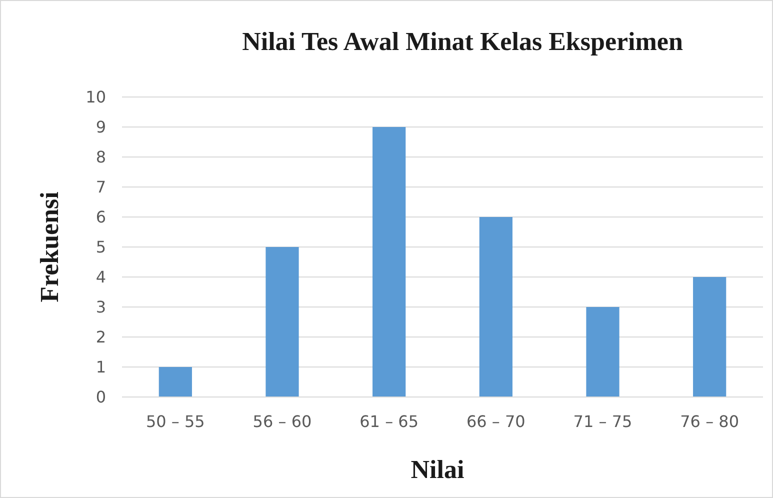 This screenshot has height=498, width=773. What do you see at coordinates (437, 469) in the screenshot?
I see `x-axis-title: Nilai` at bounding box center [437, 469].